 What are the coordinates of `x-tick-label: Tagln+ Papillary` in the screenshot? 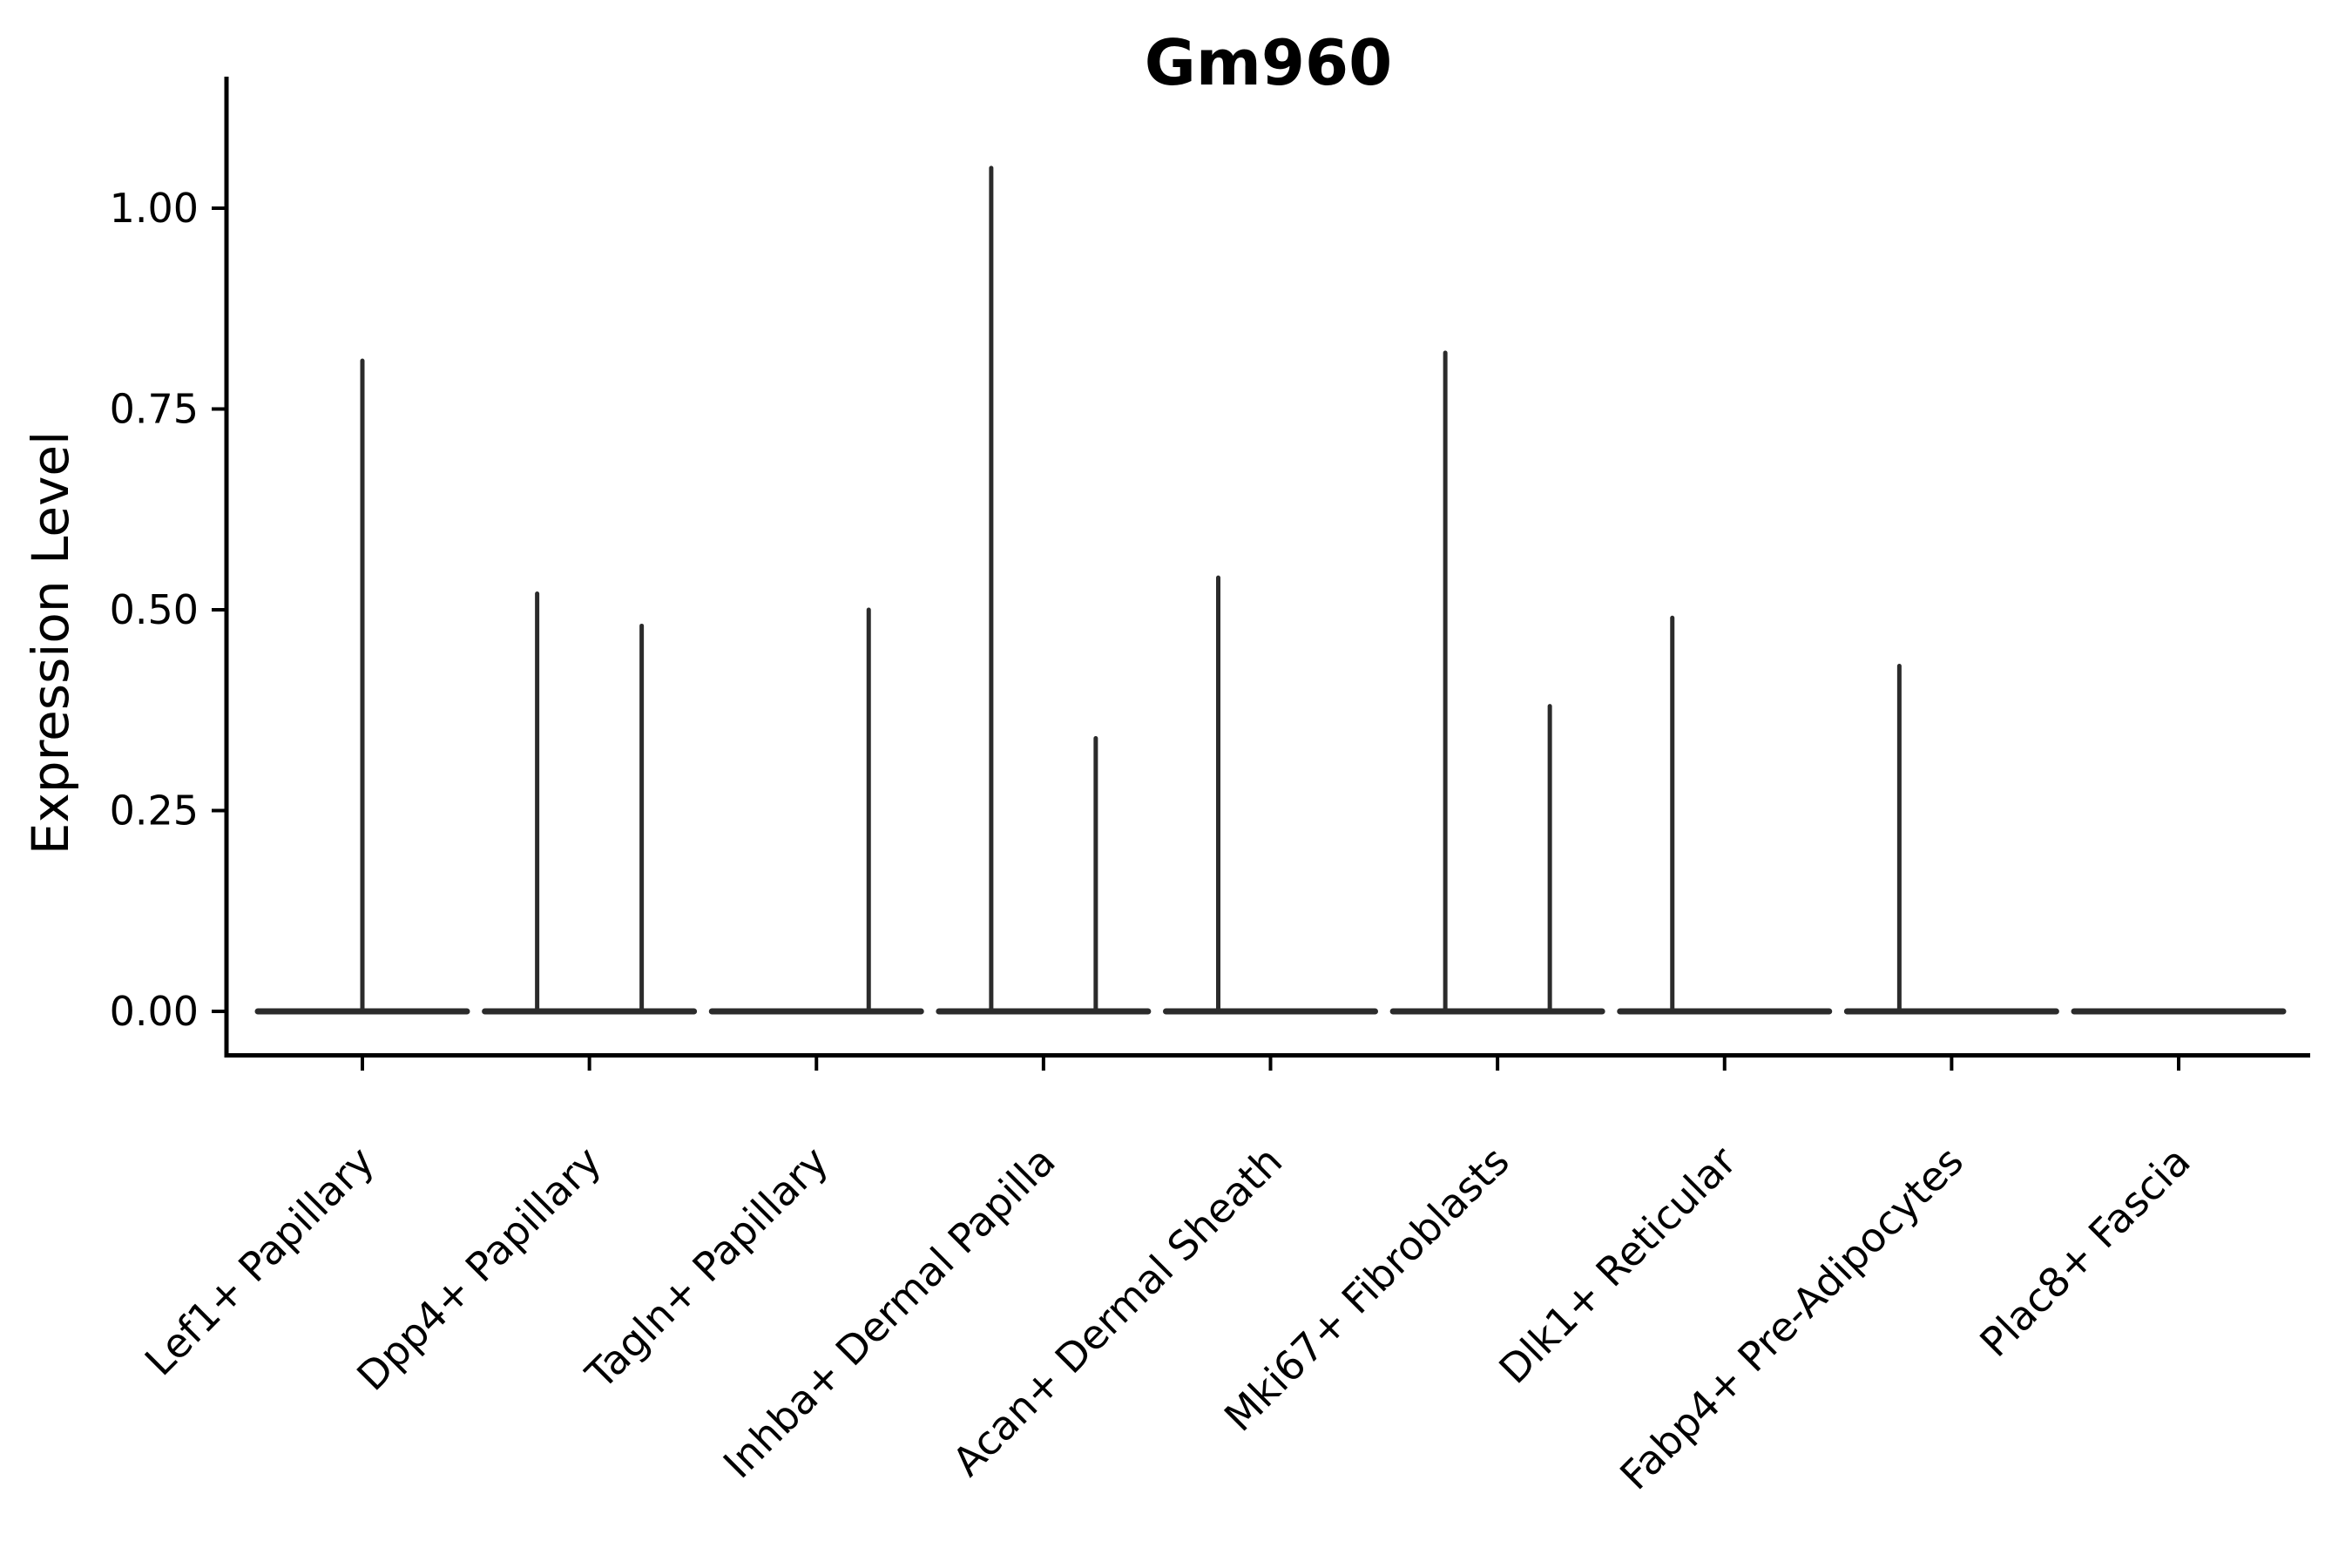 It's located at (706, 1268).